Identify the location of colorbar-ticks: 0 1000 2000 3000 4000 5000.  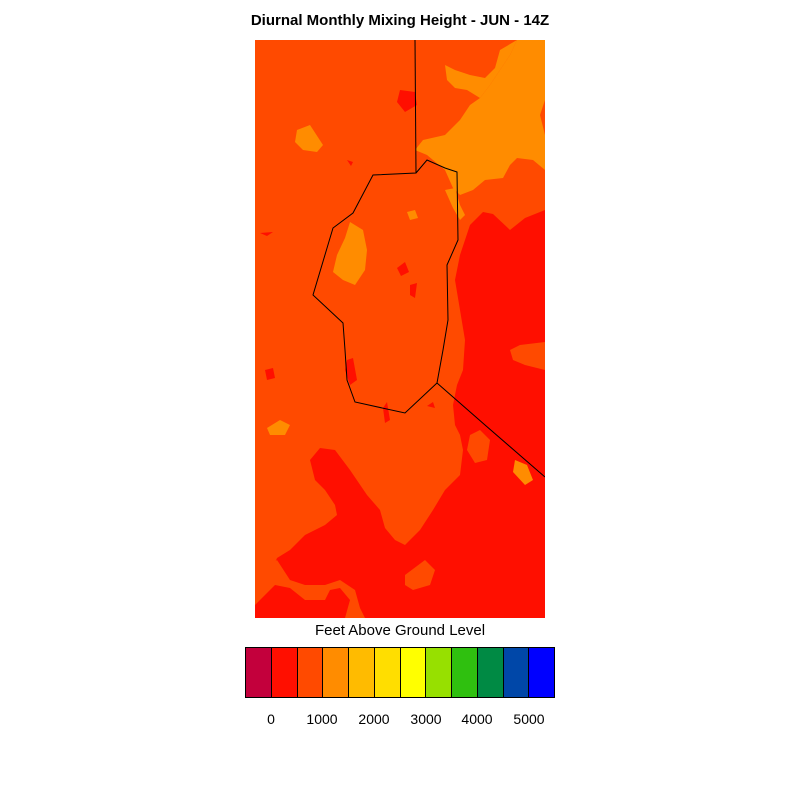
(400, 721).